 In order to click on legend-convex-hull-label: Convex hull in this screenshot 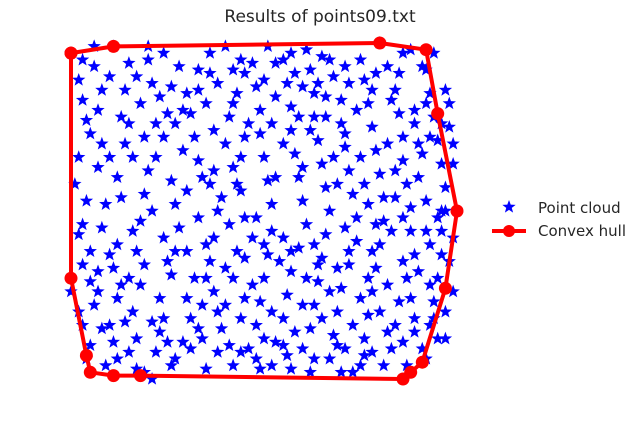, I will do `click(582, 231)`.